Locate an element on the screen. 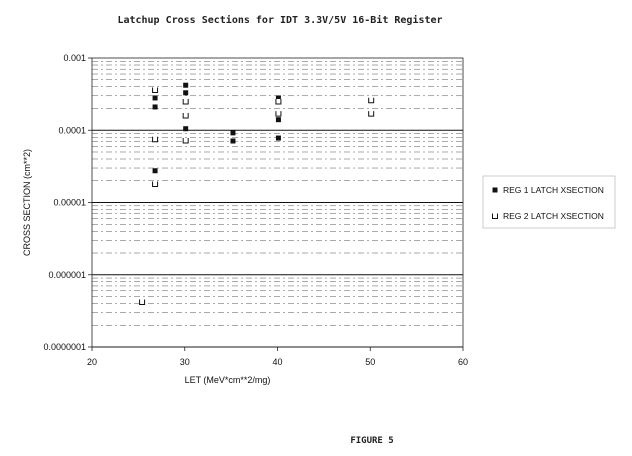 The height and width of the screenshot is (456, 632). y-tick-label: 0.0000001 is located at coordinates (64, 347).